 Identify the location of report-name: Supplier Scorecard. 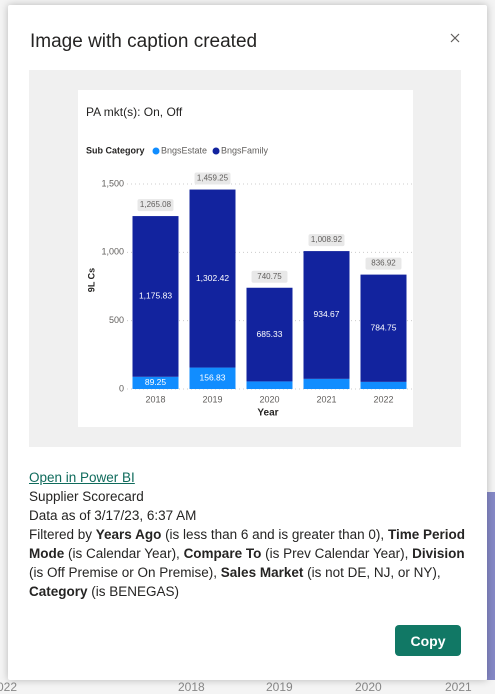
(86, 496).